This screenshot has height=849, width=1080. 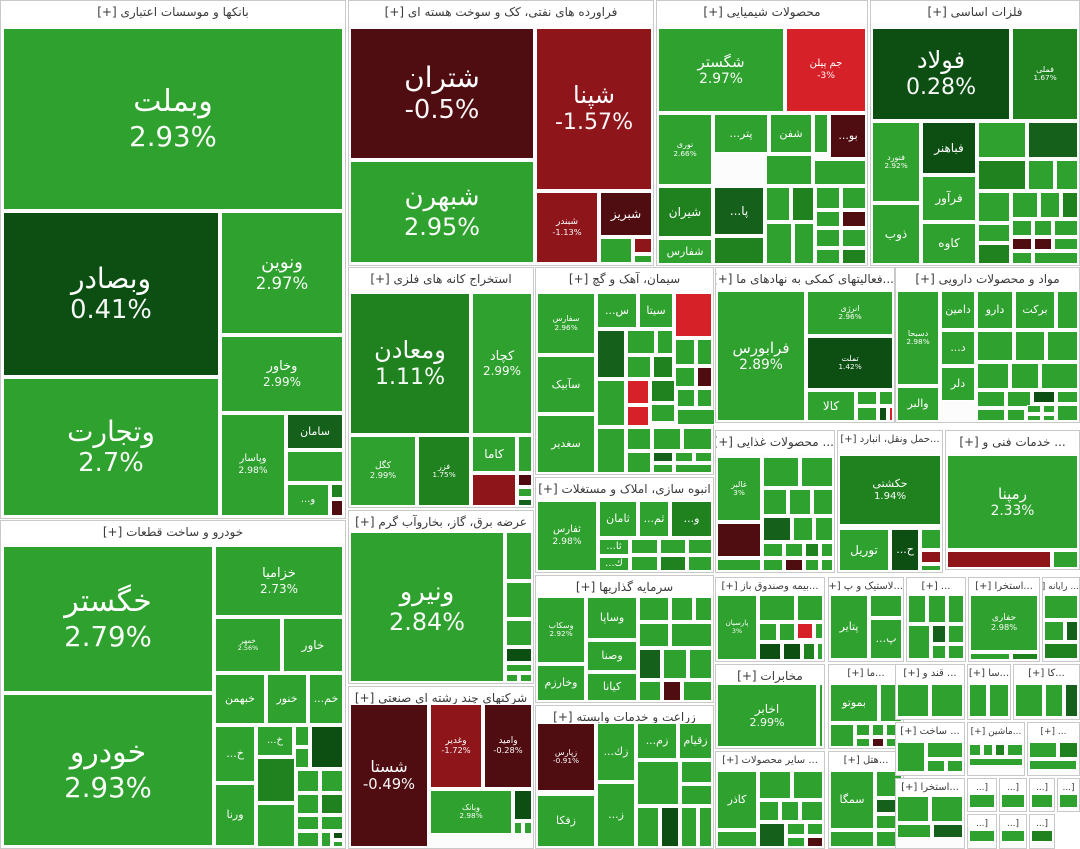 What do you see at coordinates (442, 212) in the screenshot?
I see `stock-tile-oil-products: شبهرن 2.95%` at bounding box center [442, 212].